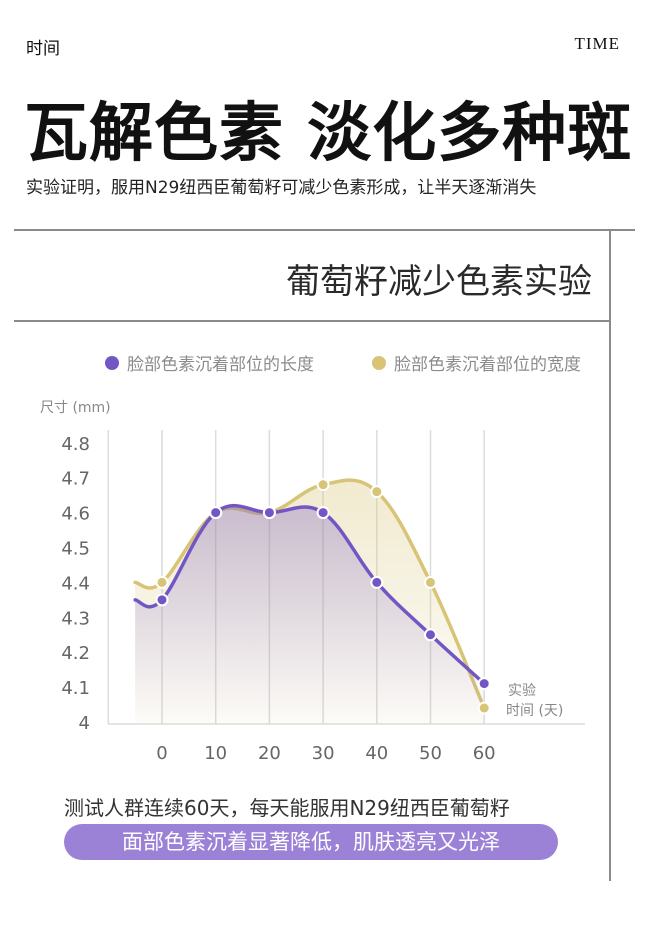 This screenshot has width=650, height=928. What do you see at coordinates (75, 688) in the screenshot?
I see `y-tick-label: 4.1` at bounding box center [75, 688].